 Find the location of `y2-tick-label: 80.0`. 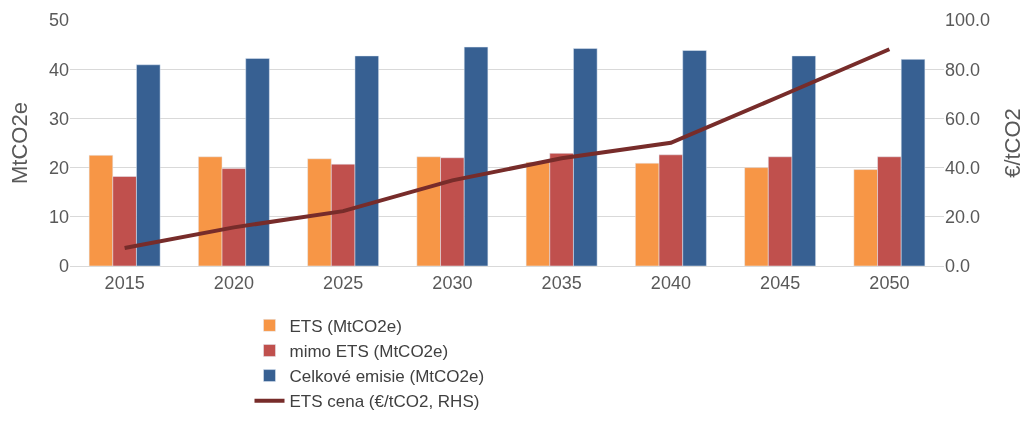

y2-tick-label: 80.0 is located at coordinates (963, 69).